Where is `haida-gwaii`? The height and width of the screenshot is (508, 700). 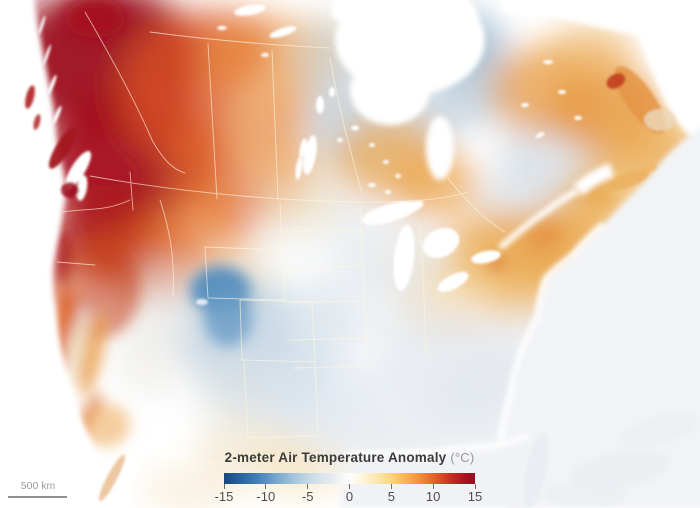
haida-gwaii is located at coordinates (30, 97).